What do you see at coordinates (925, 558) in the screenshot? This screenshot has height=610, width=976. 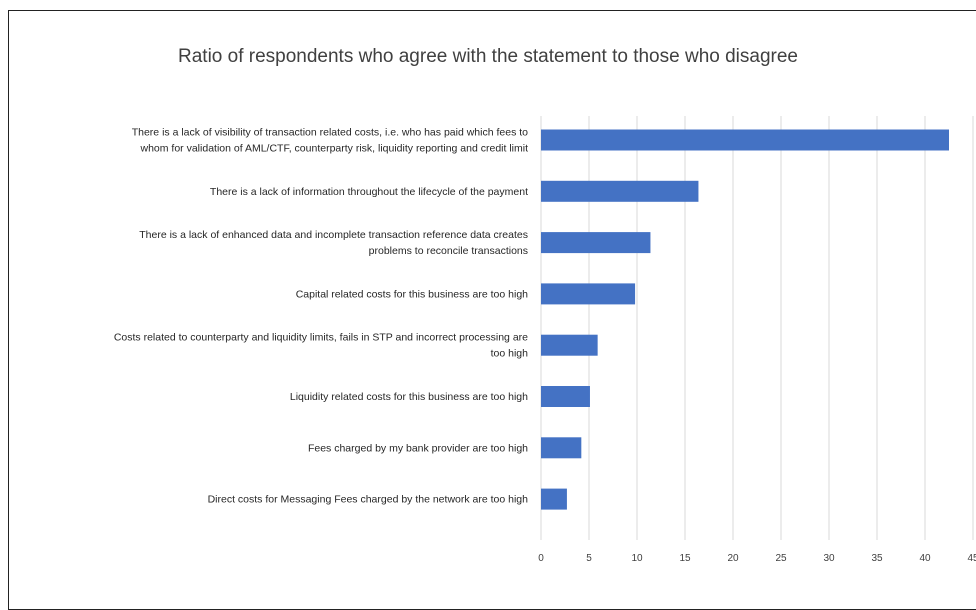 I see `x-tick-label: 40` at bounding box center [925, 558].